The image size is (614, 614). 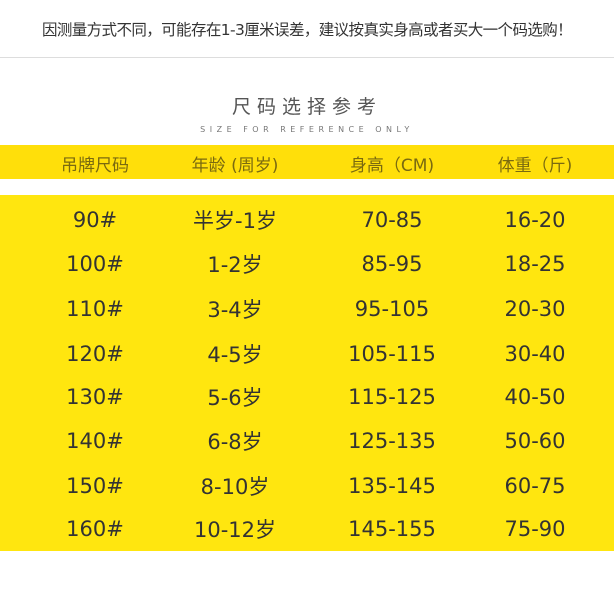 I want to click on cell-tag-size: 130#, so click(x=95, y=397).